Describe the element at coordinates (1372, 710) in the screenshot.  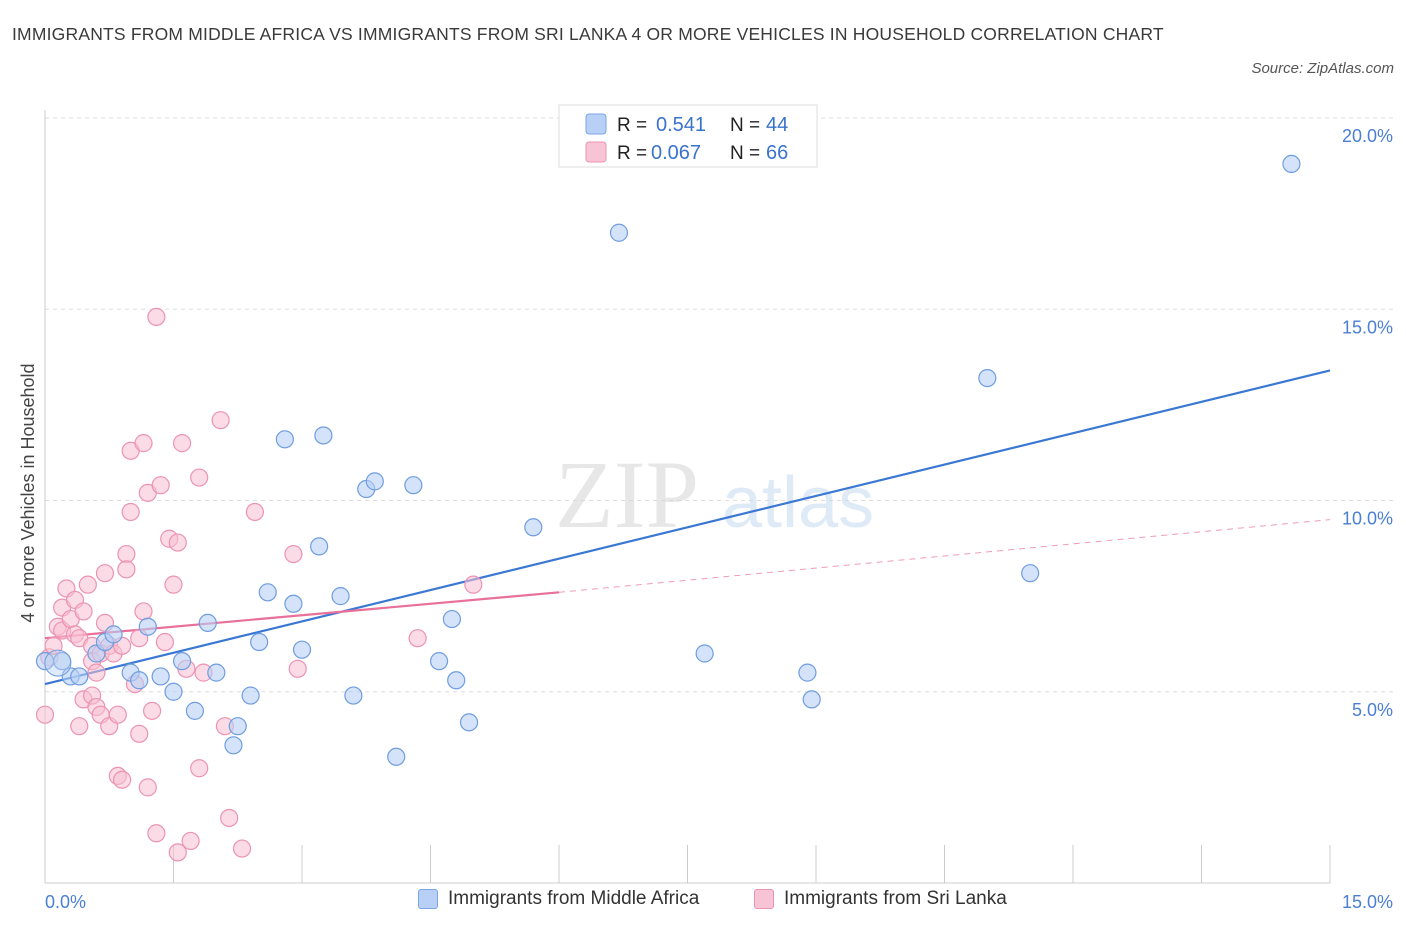
I see `y-tick-label: 5.0%` at that location.